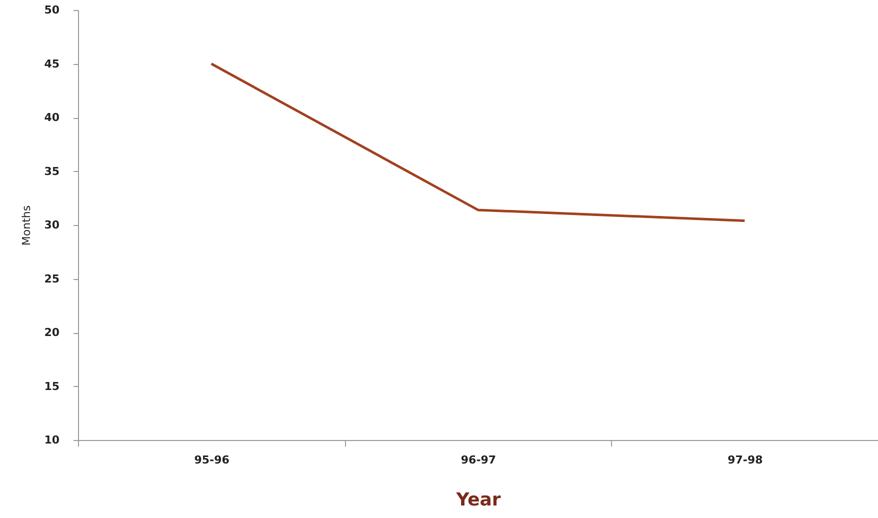 This screenshot has height=518, width=878. What do you see at coordinates (52, 117) in the screenshot?
I see `y-tick-label: 40` at bounding box center [52, 117].